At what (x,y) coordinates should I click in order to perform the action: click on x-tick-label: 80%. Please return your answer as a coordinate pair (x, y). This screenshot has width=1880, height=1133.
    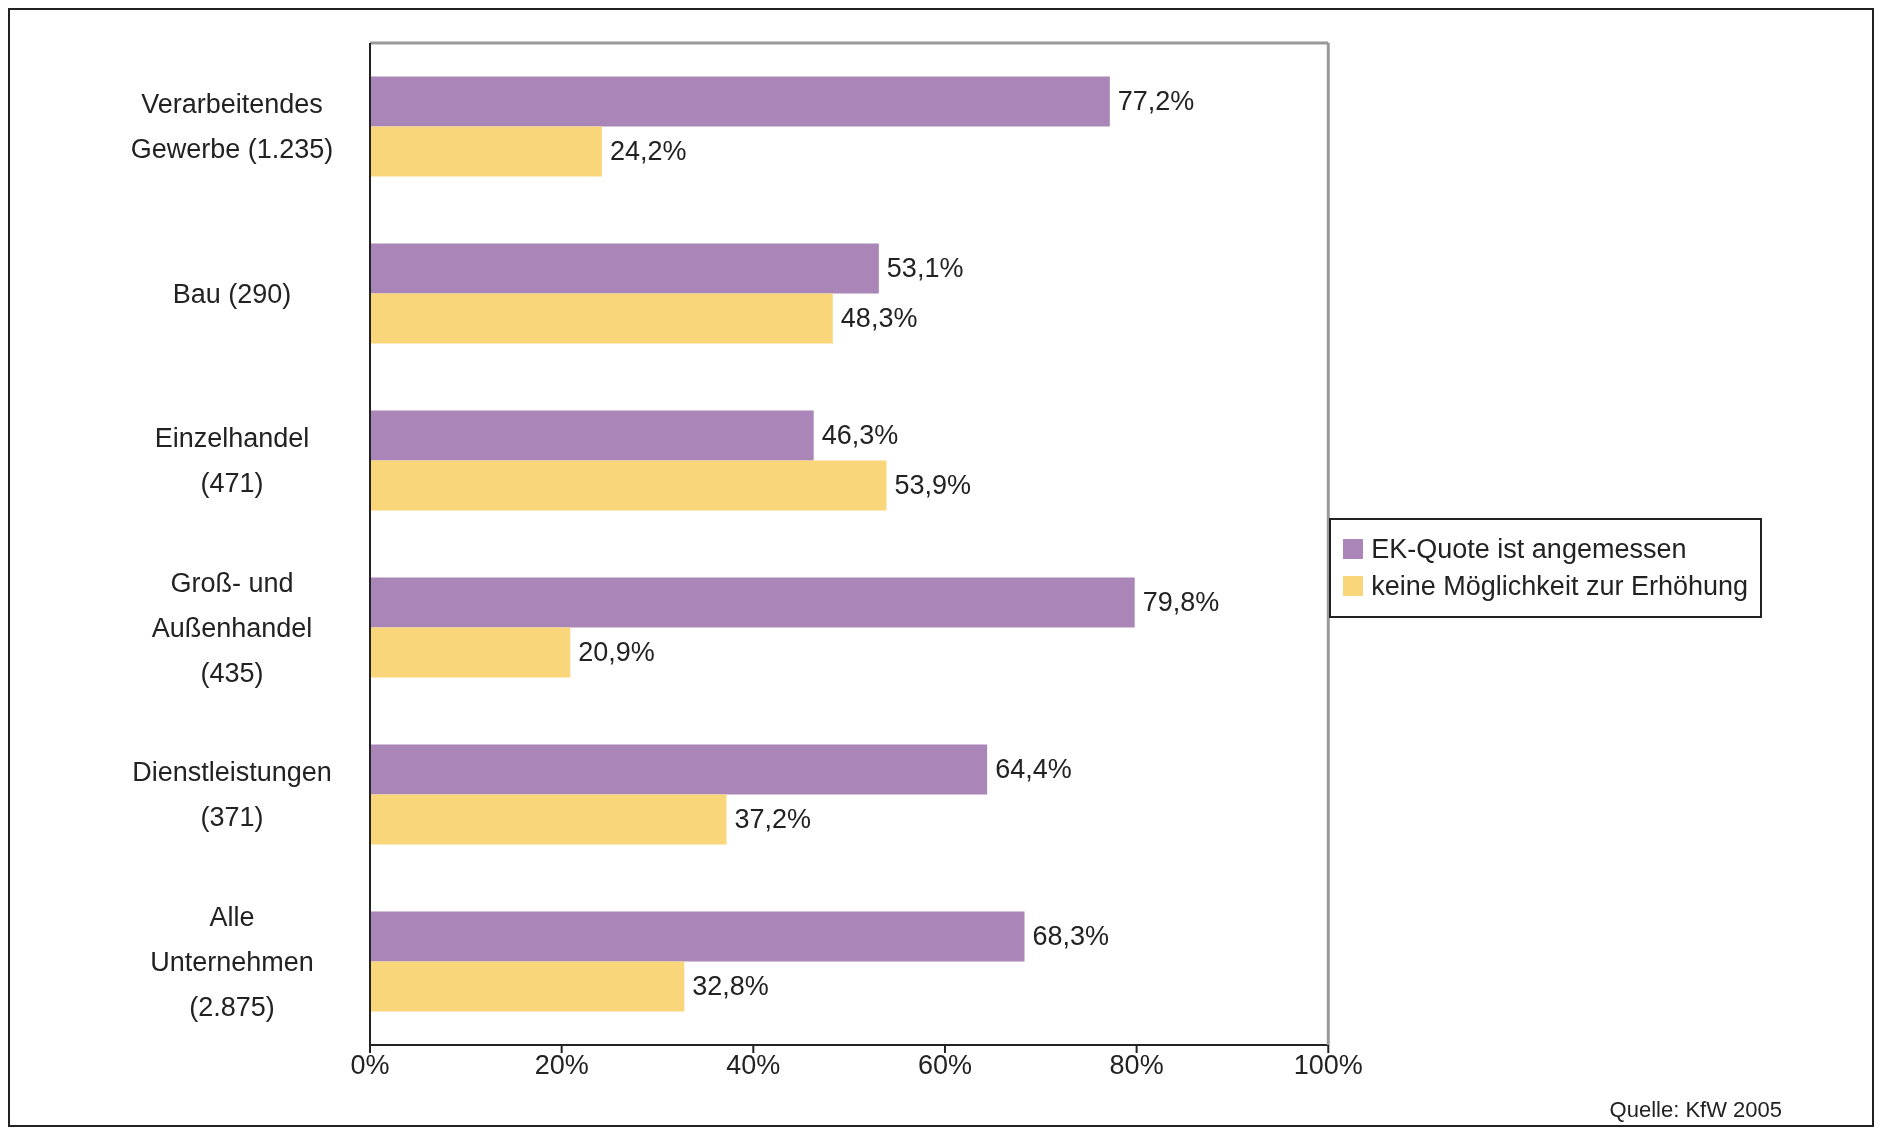
    Looking at the image, I should click on (1136, 1065).